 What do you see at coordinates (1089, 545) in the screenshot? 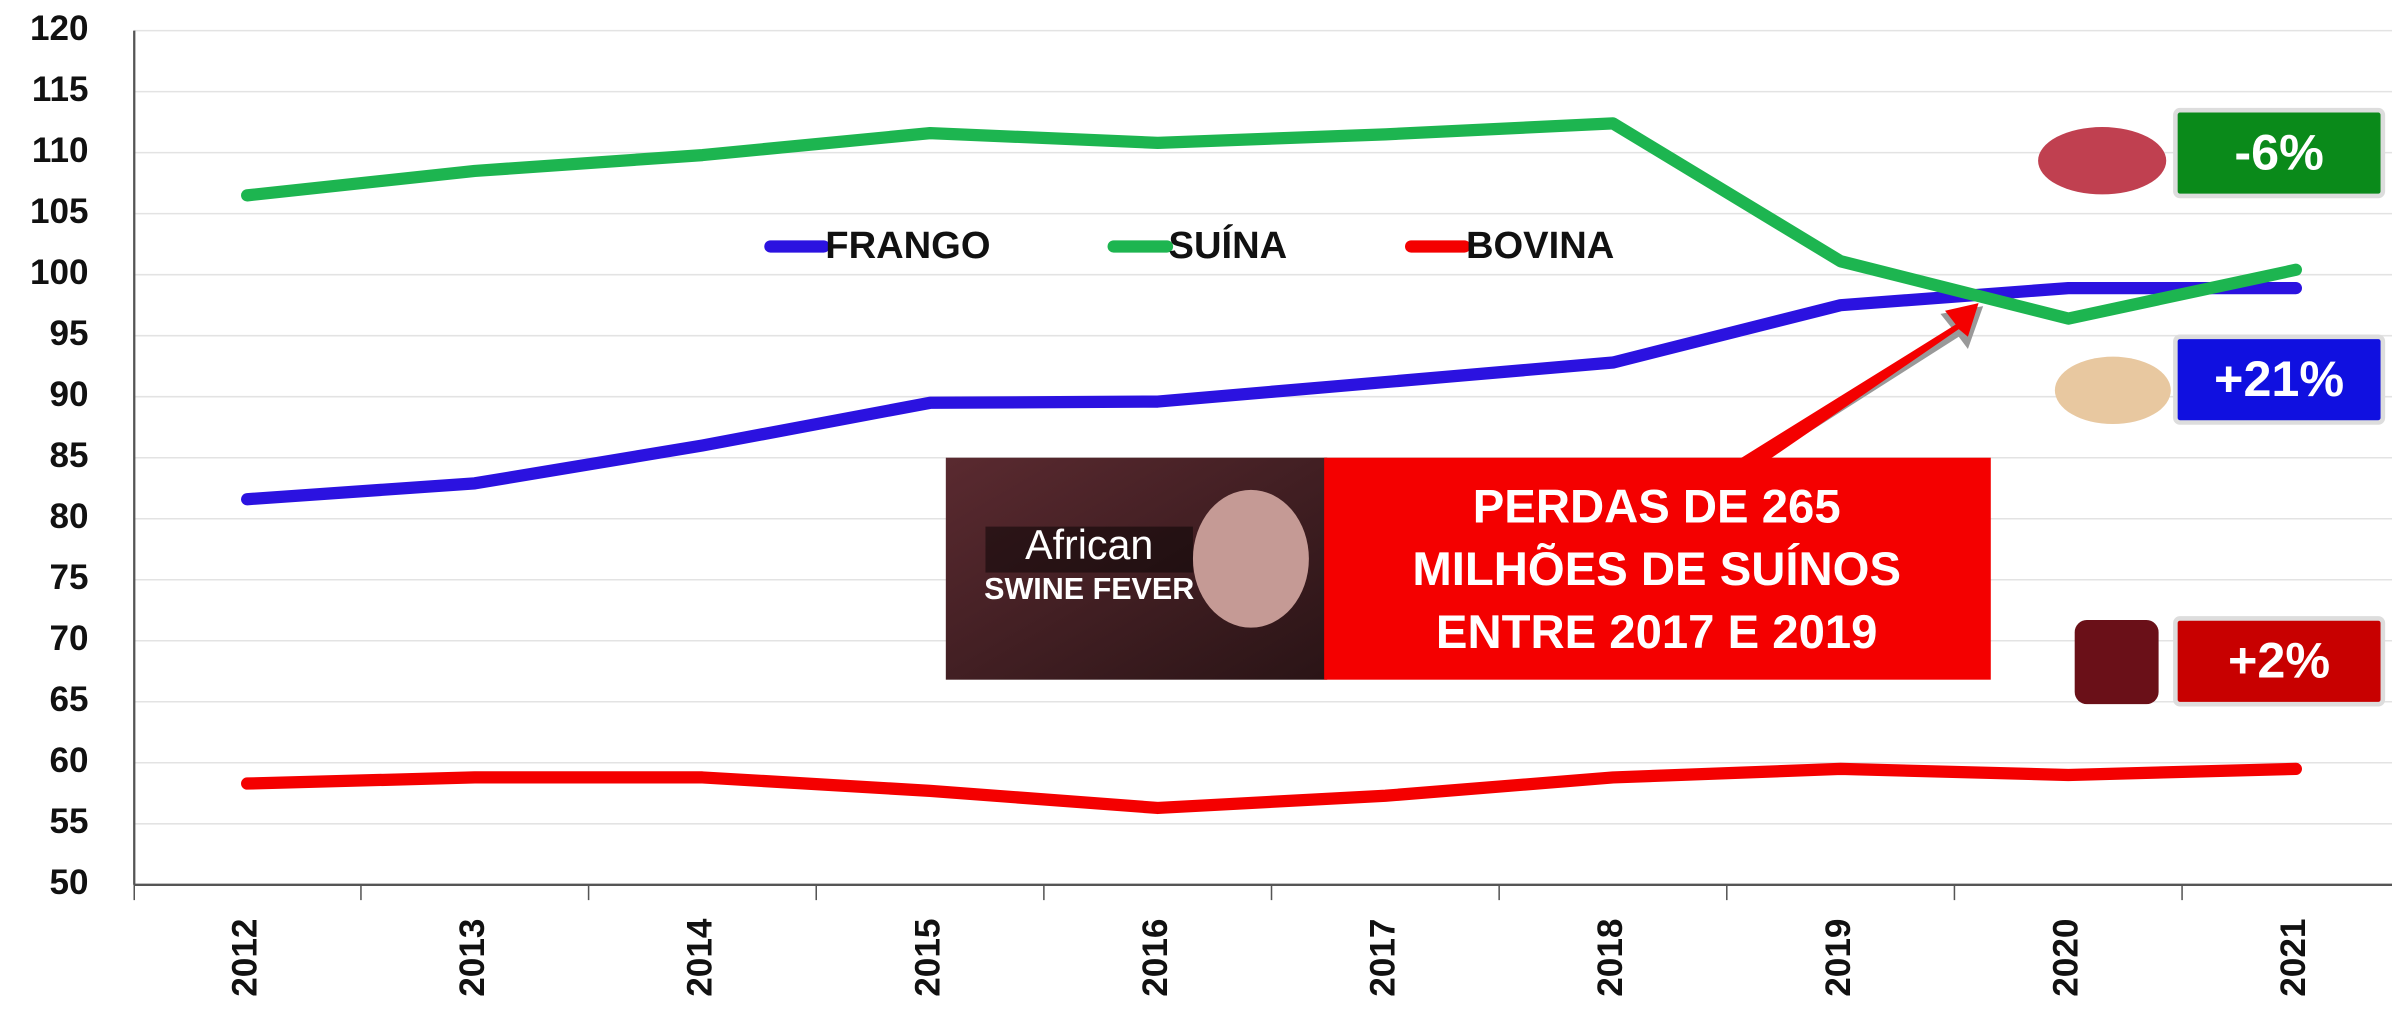
I see `image-text: African` at bounding box center [1089, 545].